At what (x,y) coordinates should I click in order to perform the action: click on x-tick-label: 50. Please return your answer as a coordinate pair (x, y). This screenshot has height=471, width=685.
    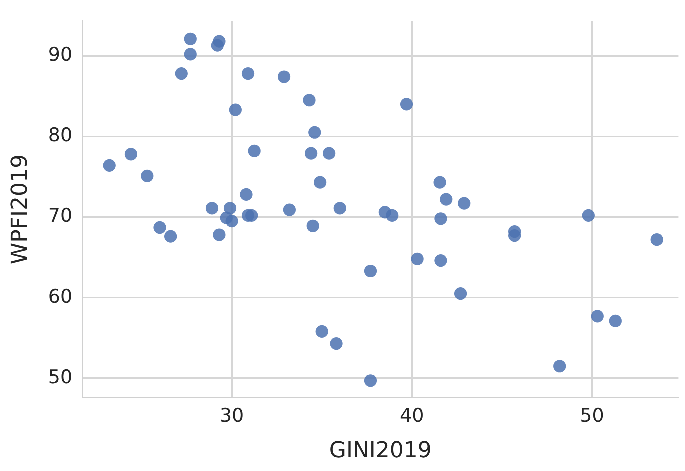
    Looking at the image, I should click on (592, 416).